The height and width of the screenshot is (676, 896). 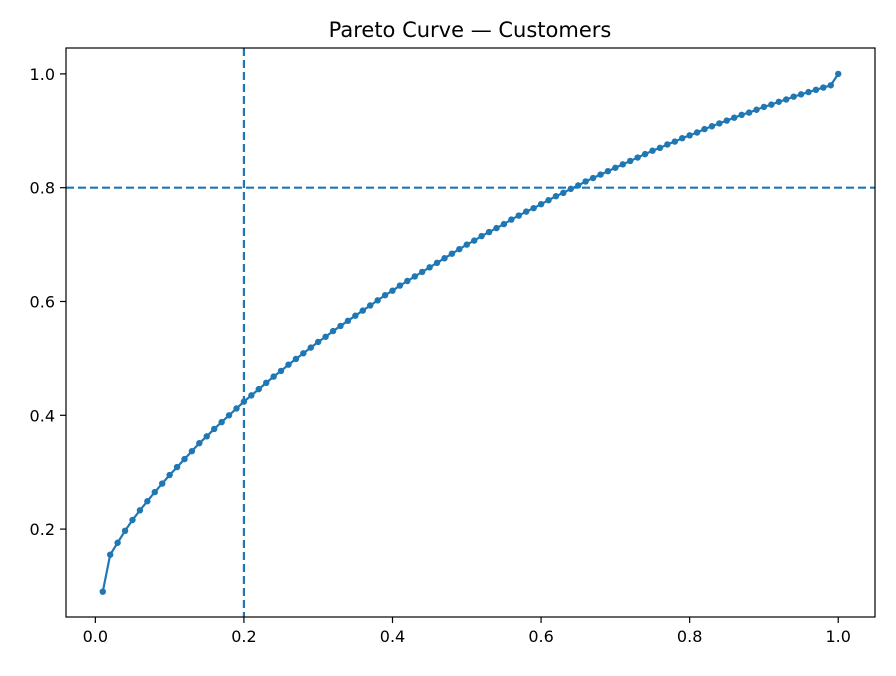 What do you see at coordinates (243, 636) in the screenshot?
I see `x-tick-label: 0.2` at bounding box center [243, 636].